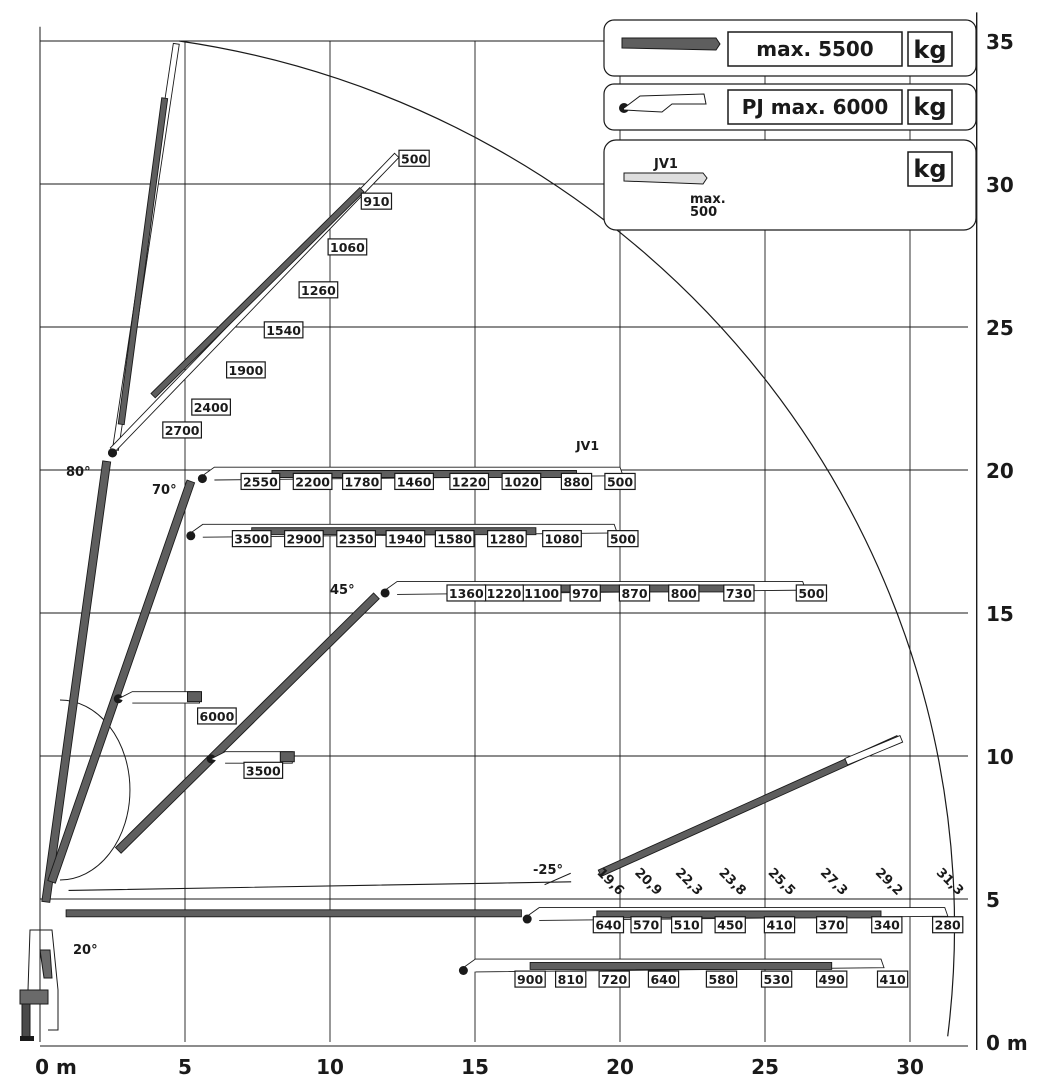  What do you see at coordinates (376, 201) in the screenshot?
I see `load-label-jib-80: 910` at bounding box center [376, 201].